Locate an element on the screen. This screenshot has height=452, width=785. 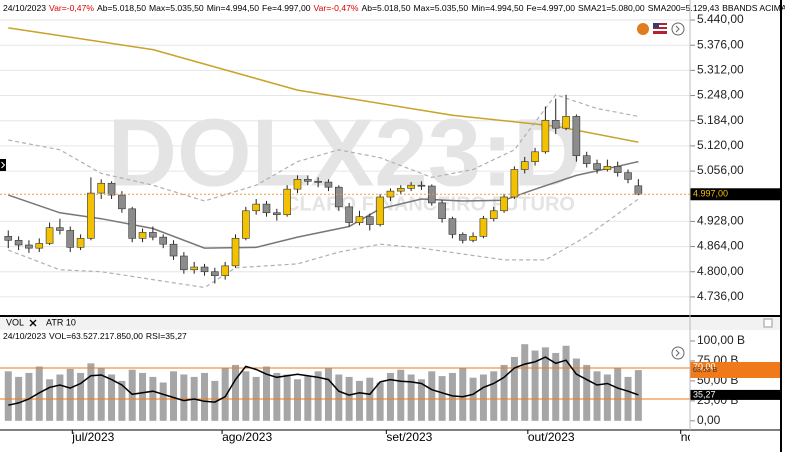
last-price-label: 4.997,00 is located at coordinates (710, 194).